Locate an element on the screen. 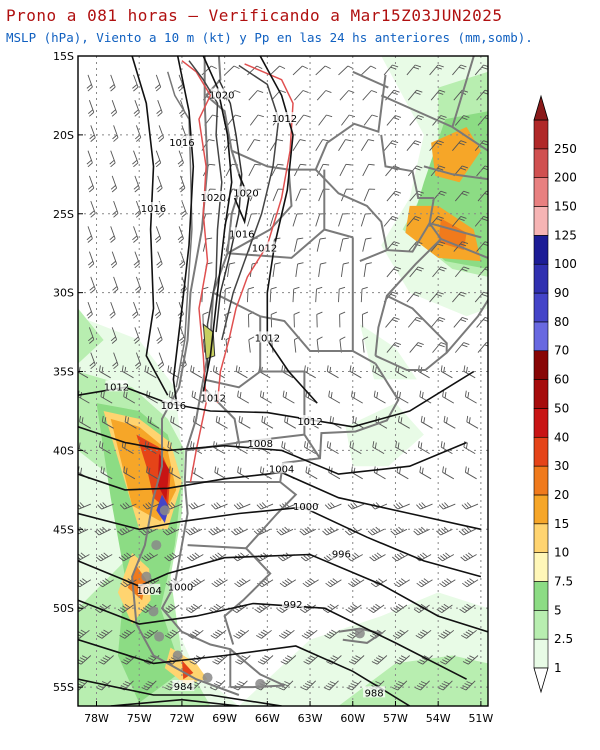  colorbar-label: 7.5 is located at coordinates (563, 582).